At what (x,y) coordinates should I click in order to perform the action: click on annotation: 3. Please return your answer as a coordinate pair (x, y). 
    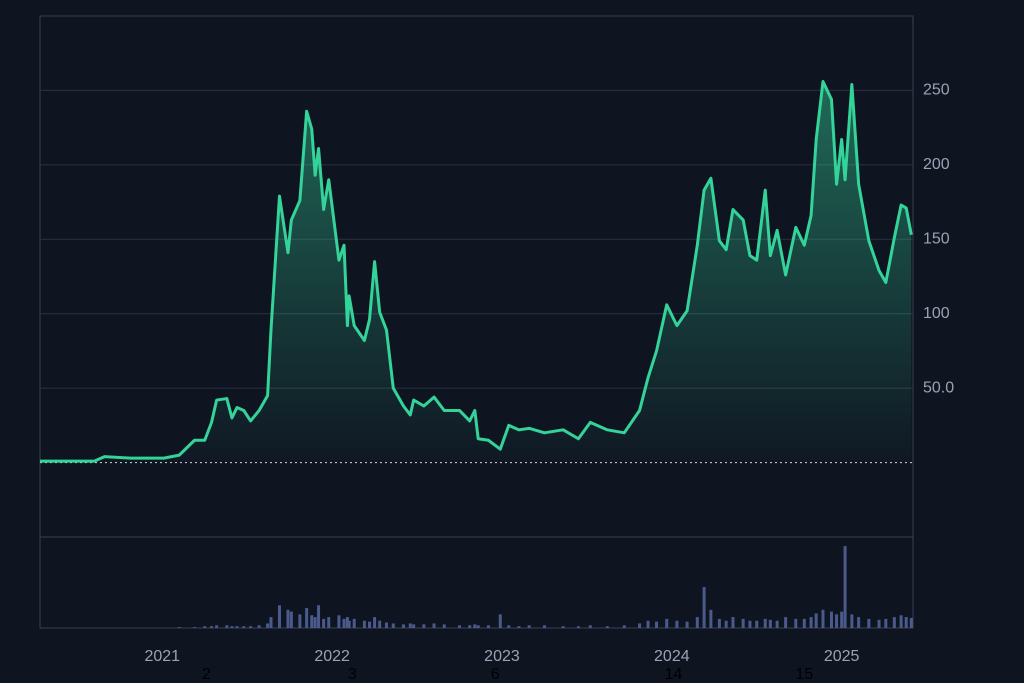
    Looking at the image, I should click on (352, 674).